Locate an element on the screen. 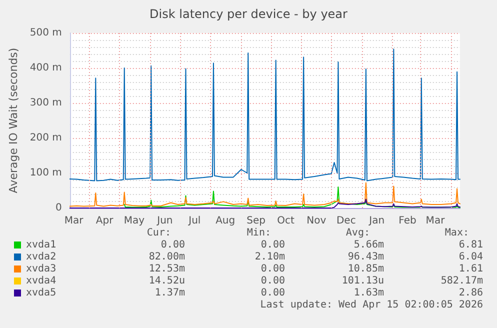 The image size is (497, 328). y-tick-label: 300 m is located at coordinates (46, 103).